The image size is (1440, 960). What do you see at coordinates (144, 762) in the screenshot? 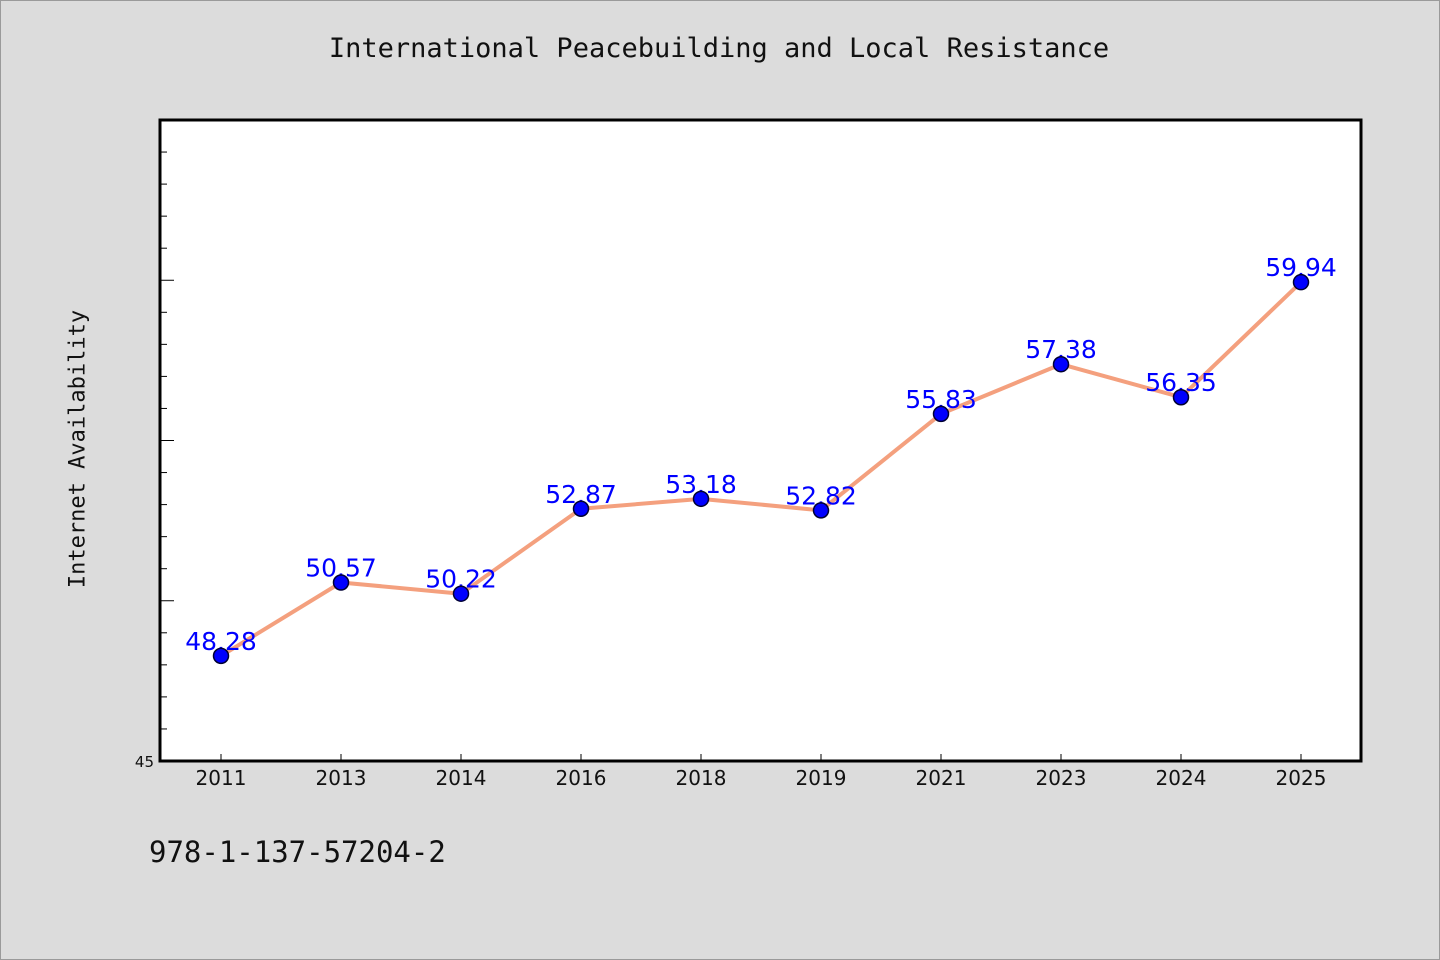
I see `y-tick-label: 45` at bounding box center [144, 762].